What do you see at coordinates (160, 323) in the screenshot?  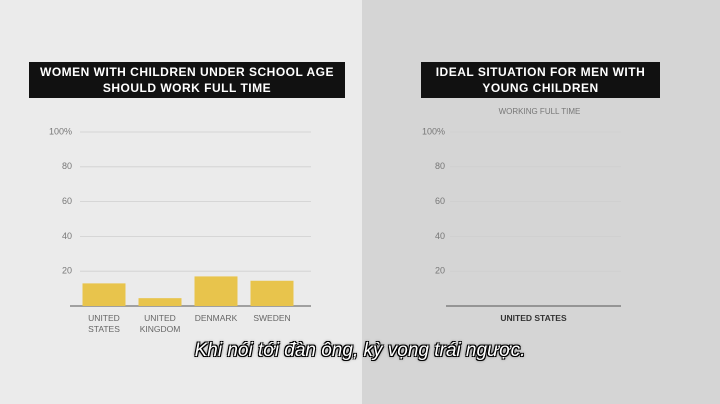 I see `x-tick-label: UNITED KINGDOM` at bounding box center [160, 323].